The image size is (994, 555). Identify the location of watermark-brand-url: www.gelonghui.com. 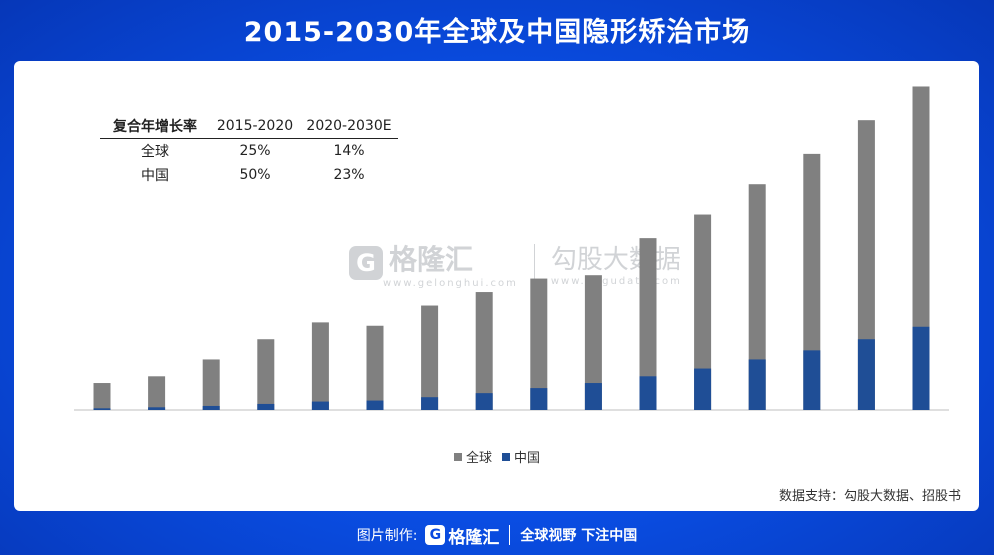
(450, 283).